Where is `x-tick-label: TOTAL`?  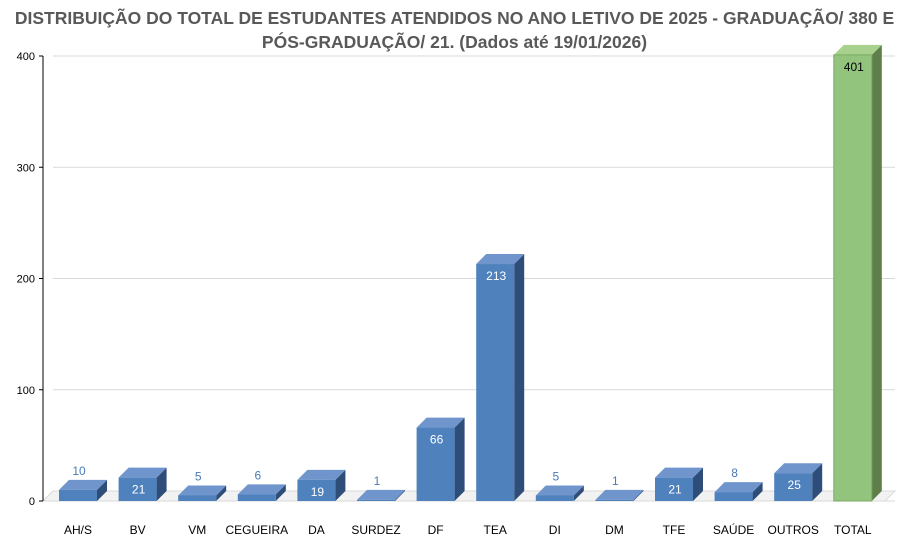
x-tick-label: TOTAL is located at coordinates (853, 530).